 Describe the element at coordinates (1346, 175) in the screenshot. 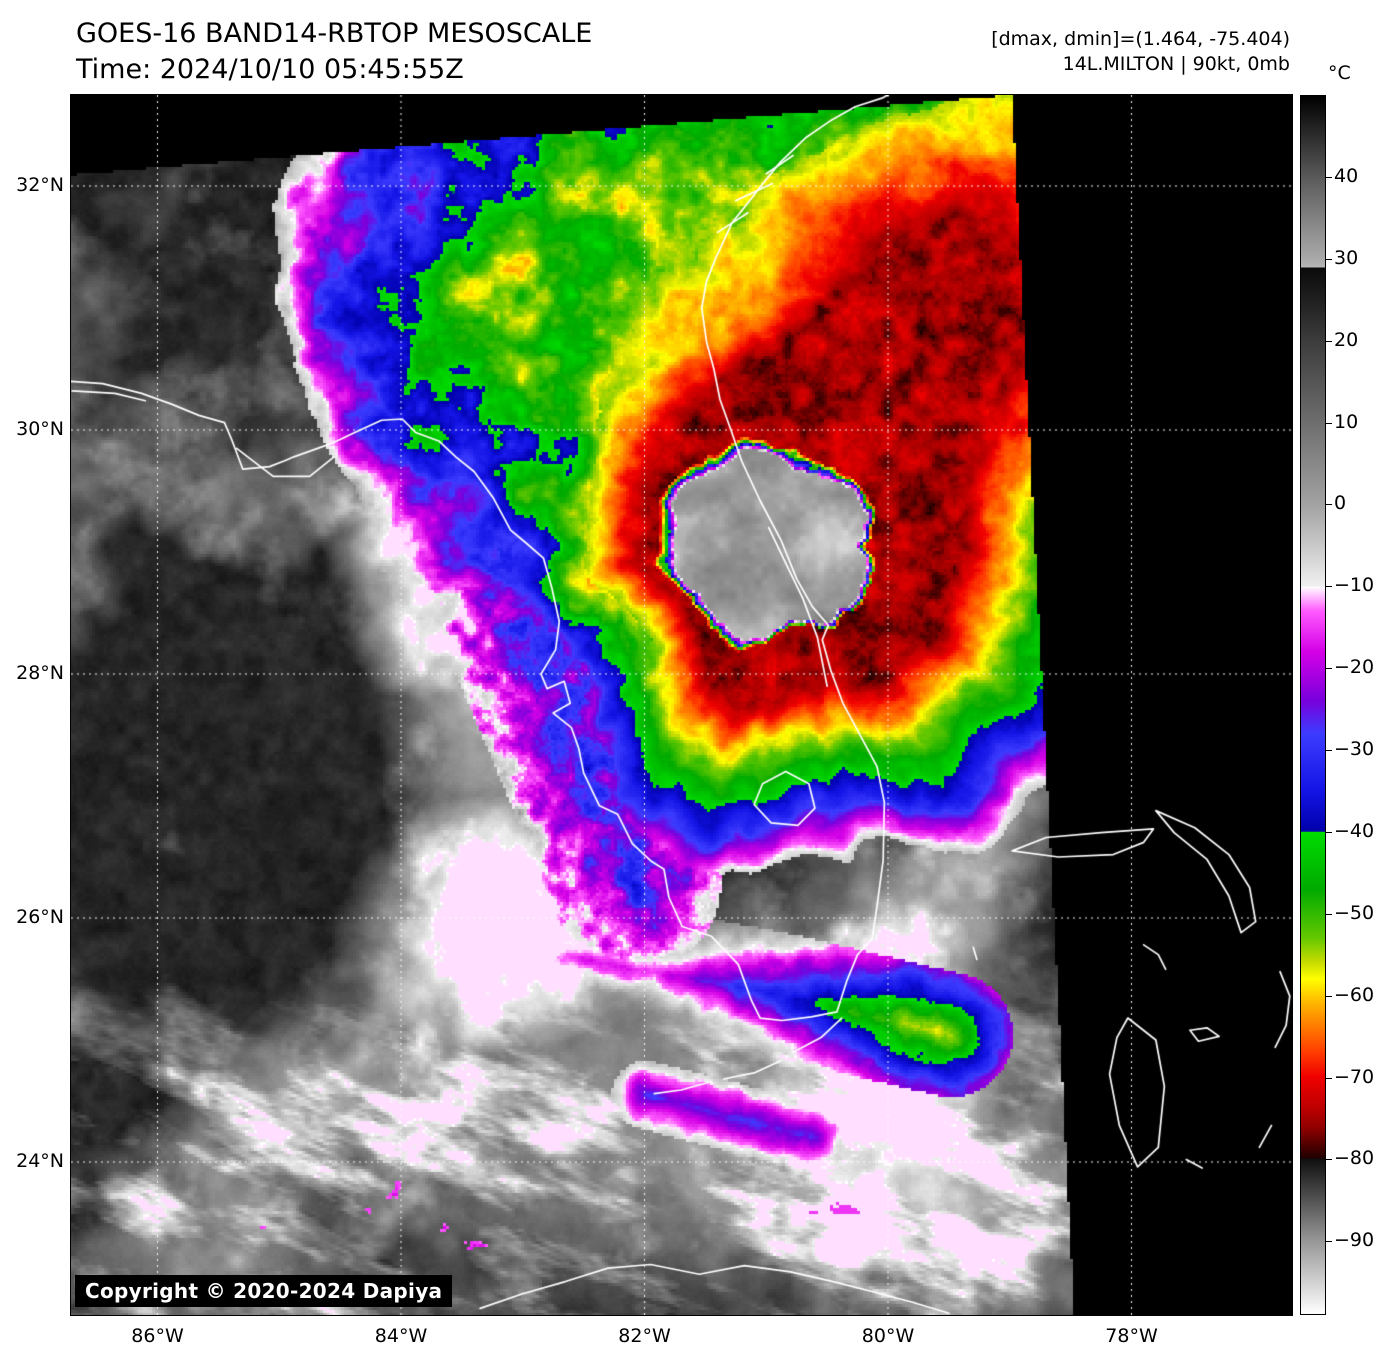

I see `colorbar-tick-label: 40` at that location.